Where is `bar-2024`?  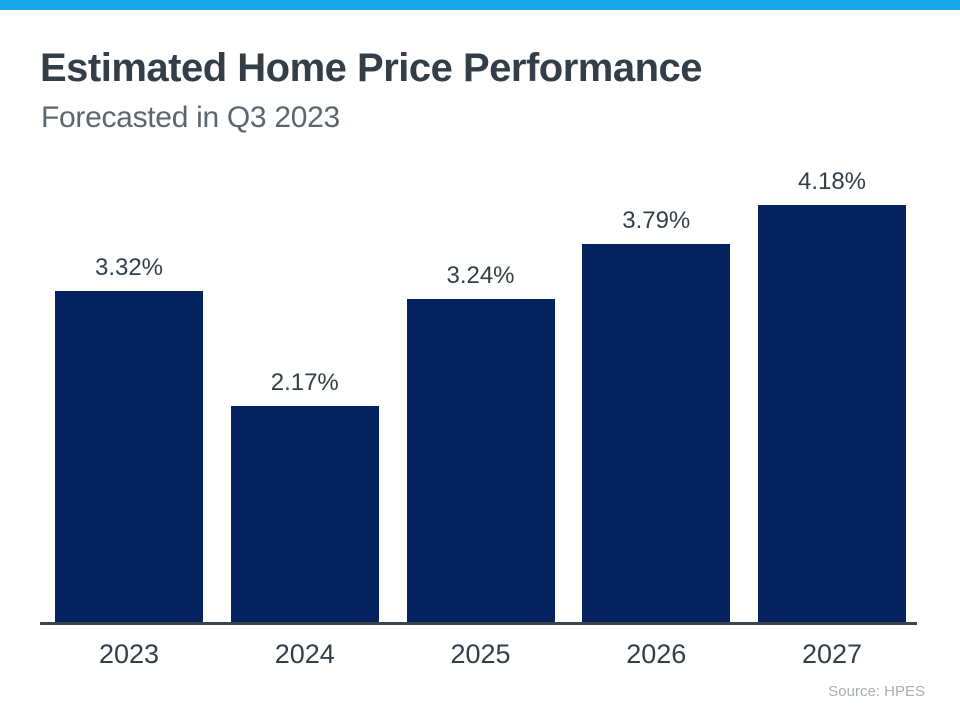 bar-2024 is located at coordinates (304, 514).